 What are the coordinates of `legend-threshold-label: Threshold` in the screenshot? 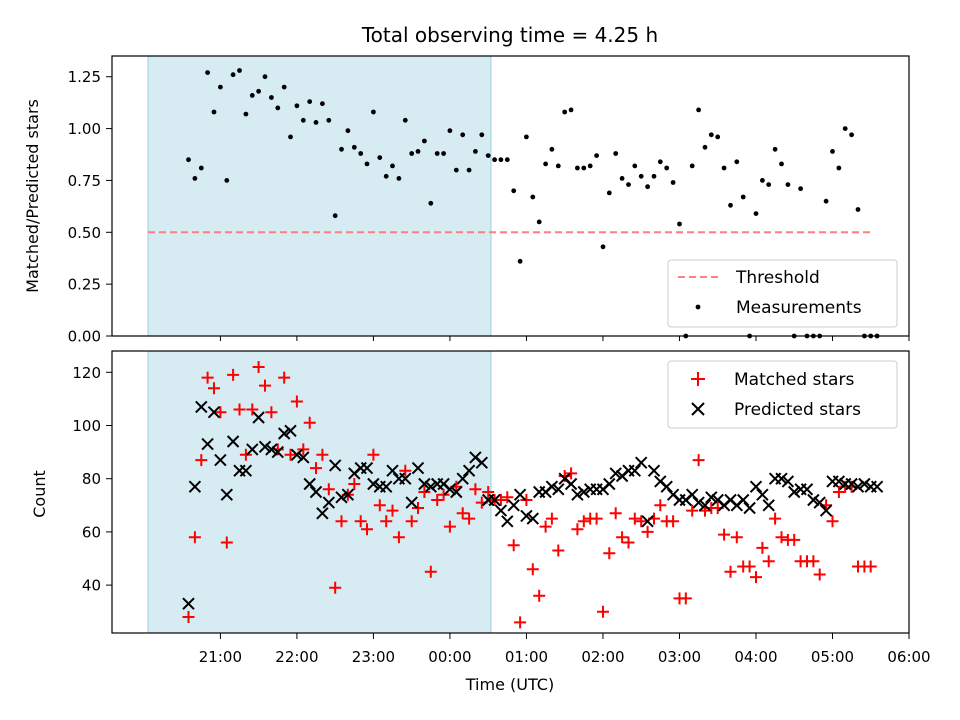 It's located at (777, 278).